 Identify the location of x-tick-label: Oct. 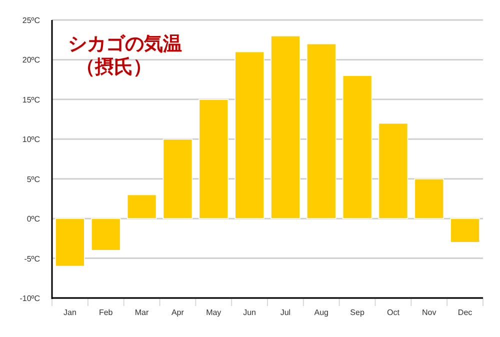
(393, 312).